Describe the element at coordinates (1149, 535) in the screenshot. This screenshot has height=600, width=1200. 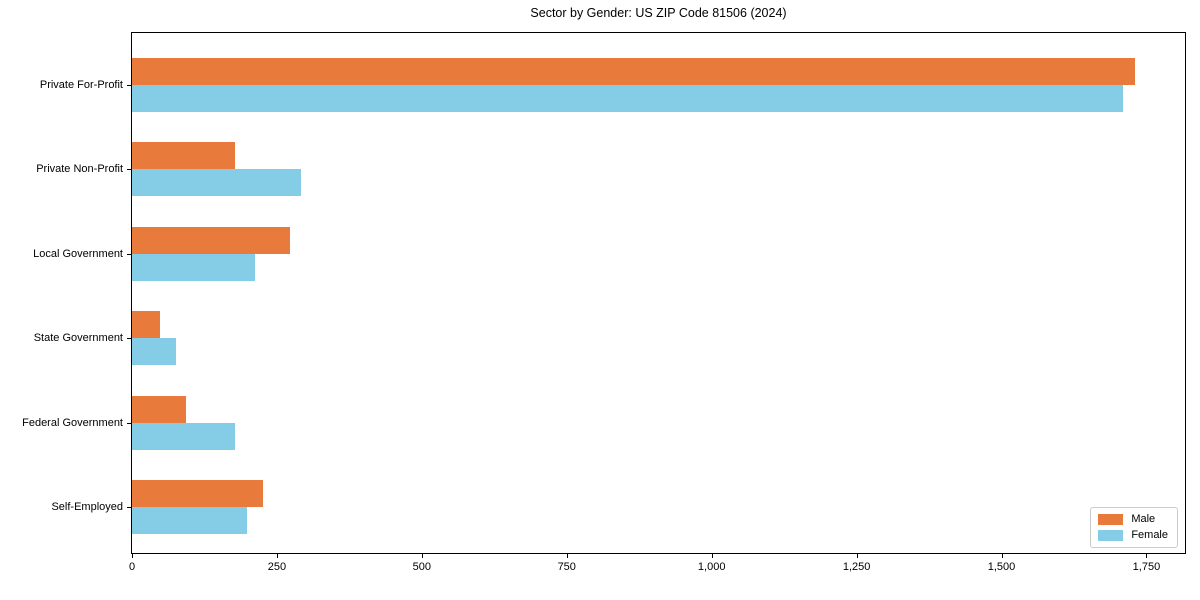
I see `legend-label-female: Female` at that location.